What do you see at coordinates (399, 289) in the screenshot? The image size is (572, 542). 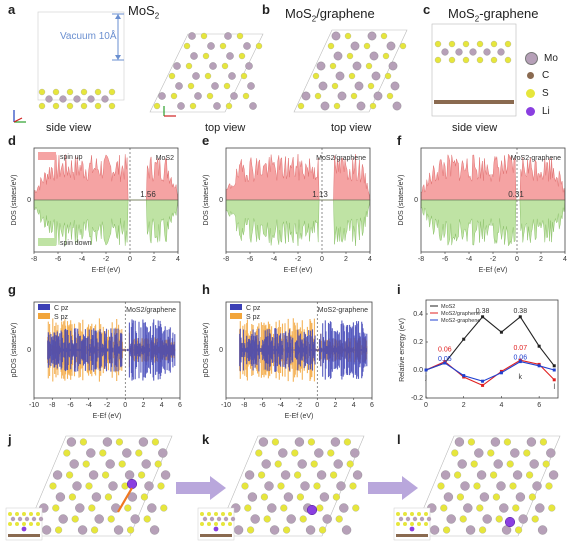 I see `panel-label-i: i` at bounding box center [399, 289].